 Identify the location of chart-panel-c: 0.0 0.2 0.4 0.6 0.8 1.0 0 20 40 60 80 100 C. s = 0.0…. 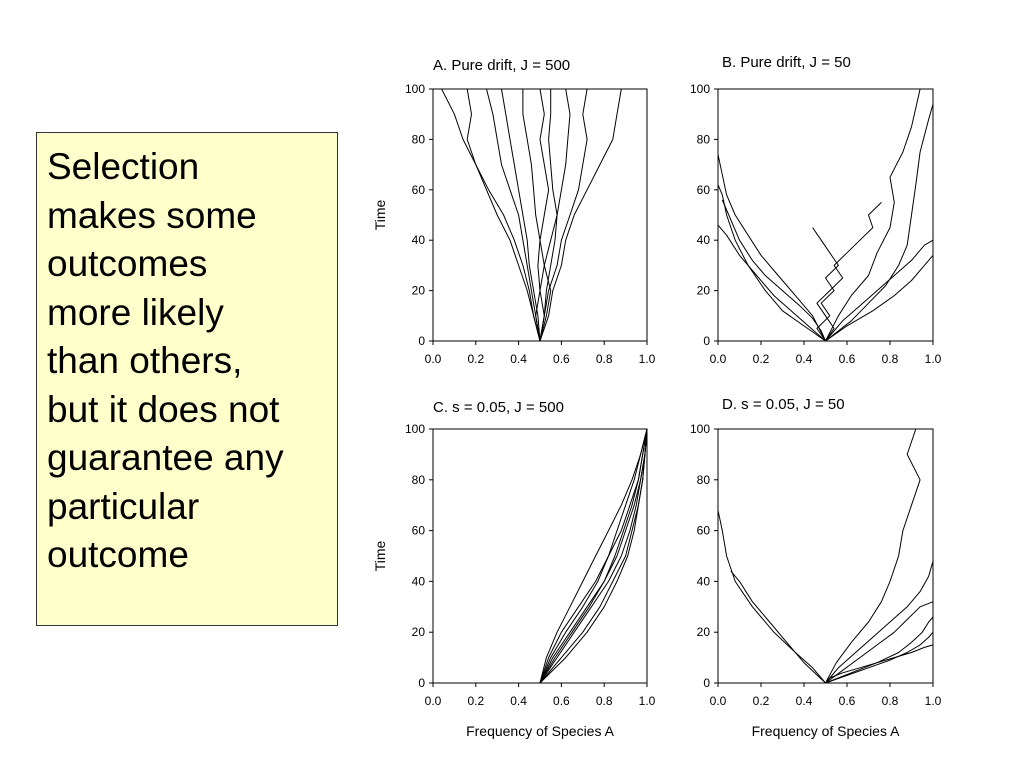
(514, 569).